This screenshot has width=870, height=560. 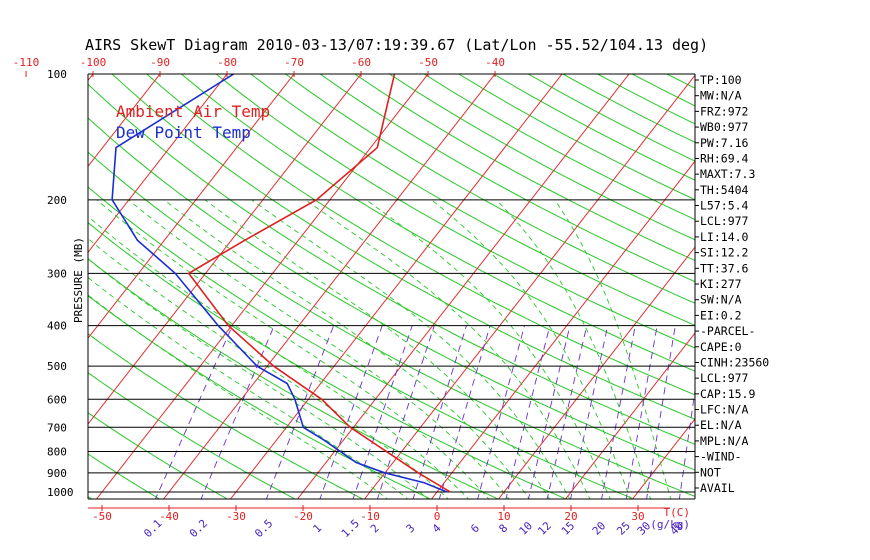 I want to click on temperature-tick-label: 30, so click(x=637, y=516).